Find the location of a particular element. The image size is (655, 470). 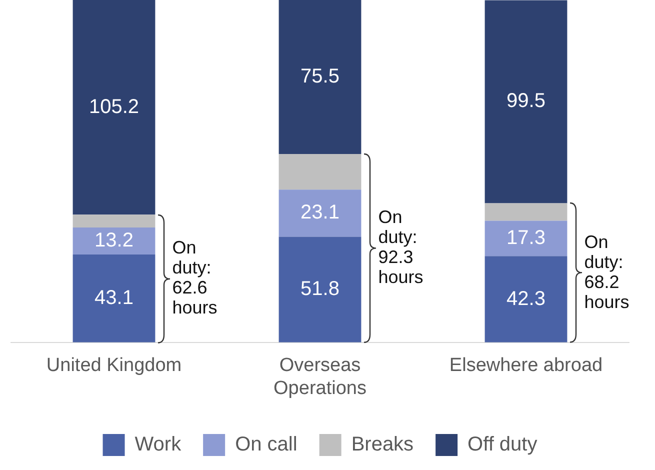

data-label: 42.3 is located at coordinates (526, 299).